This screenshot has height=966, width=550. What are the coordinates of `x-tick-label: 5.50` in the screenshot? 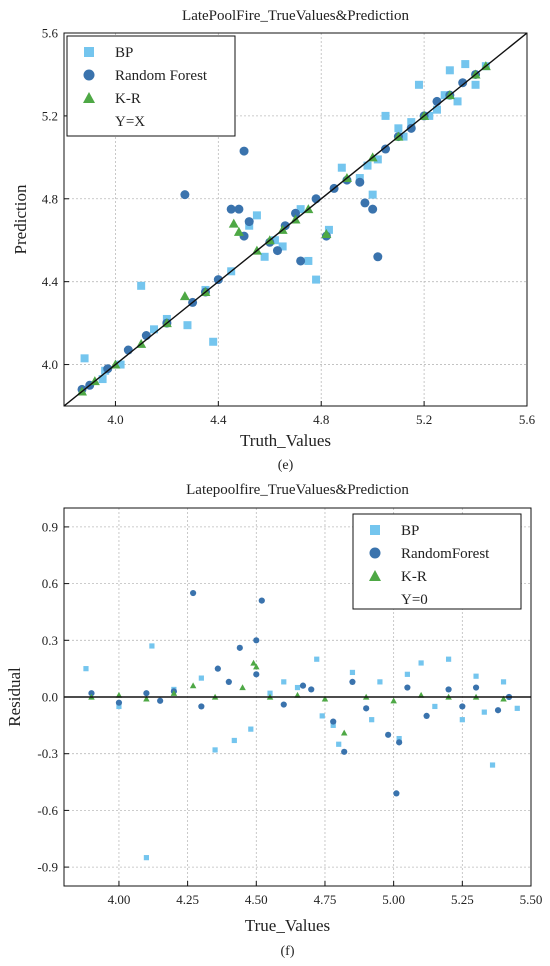 It's located at (531, 899).